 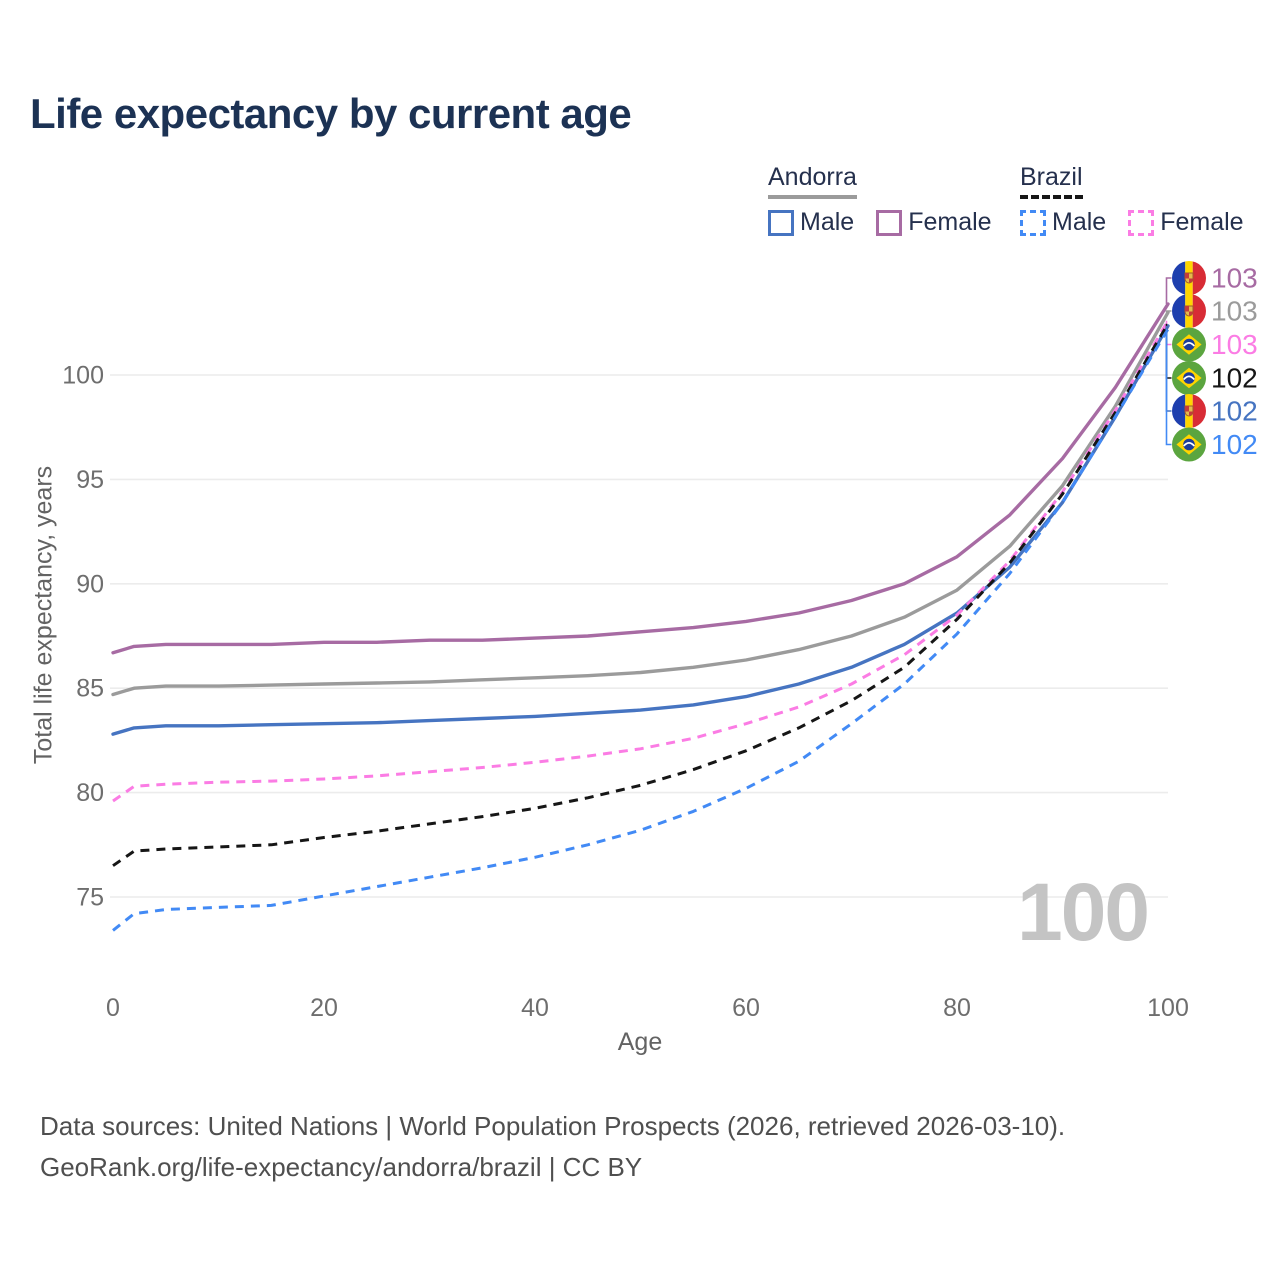 I want to click on legend-title-andorra: Andorra, so click(x=812, y=177).